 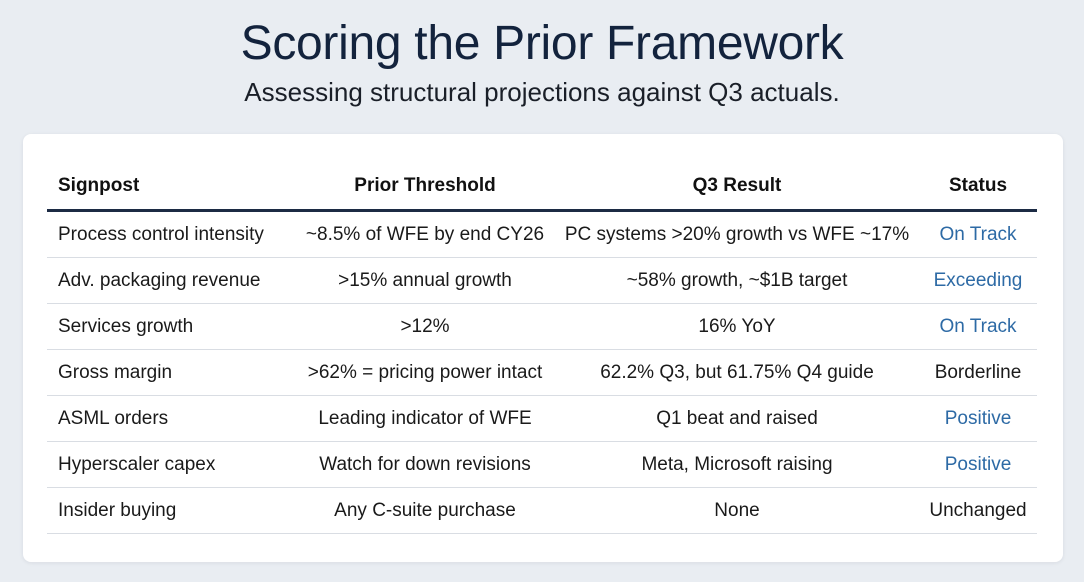 What do you see at coordinates (171, 418) in the screenshot?
I see `signpost-cell: ASML orders` at bounding box center [171, 418].